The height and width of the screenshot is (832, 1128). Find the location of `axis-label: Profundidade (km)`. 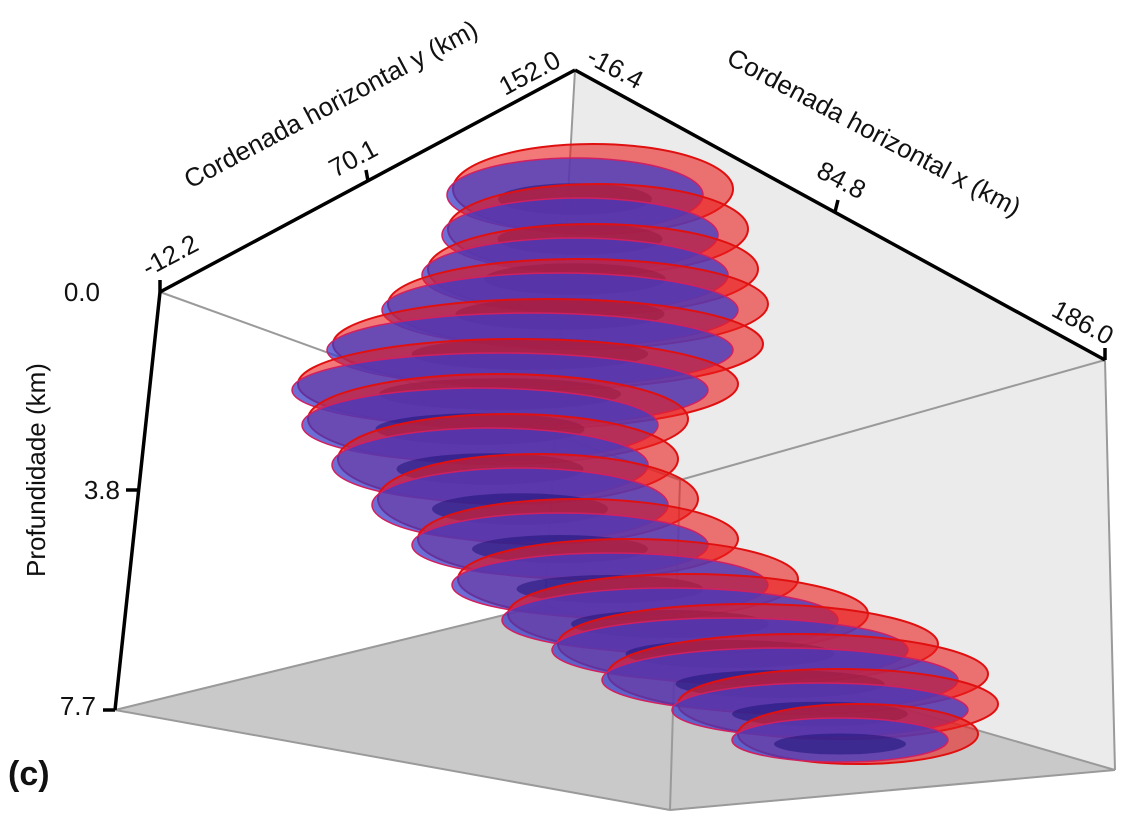

axis-label: Profundidade (km) is located at coordinates (36, 470).